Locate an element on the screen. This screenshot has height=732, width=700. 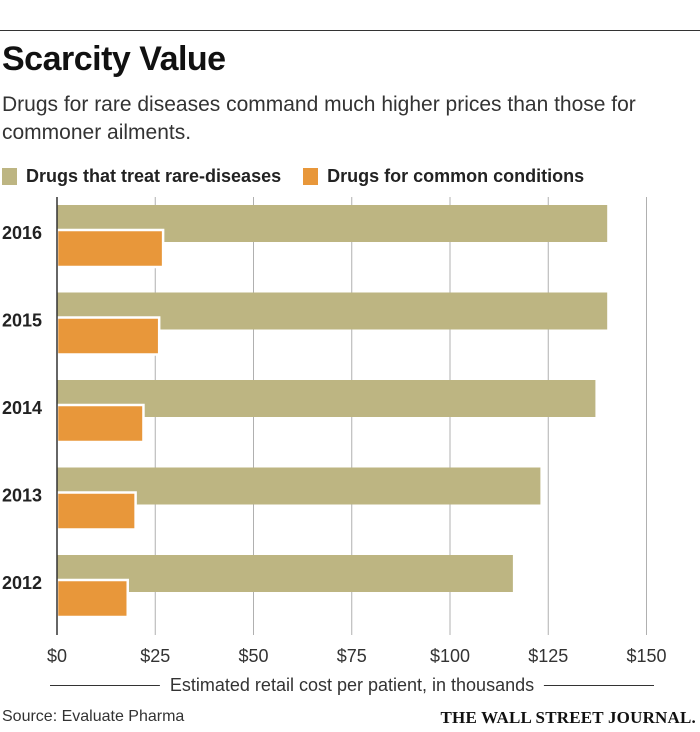
bar-rare-2014 is located at coordinates (326, 398).